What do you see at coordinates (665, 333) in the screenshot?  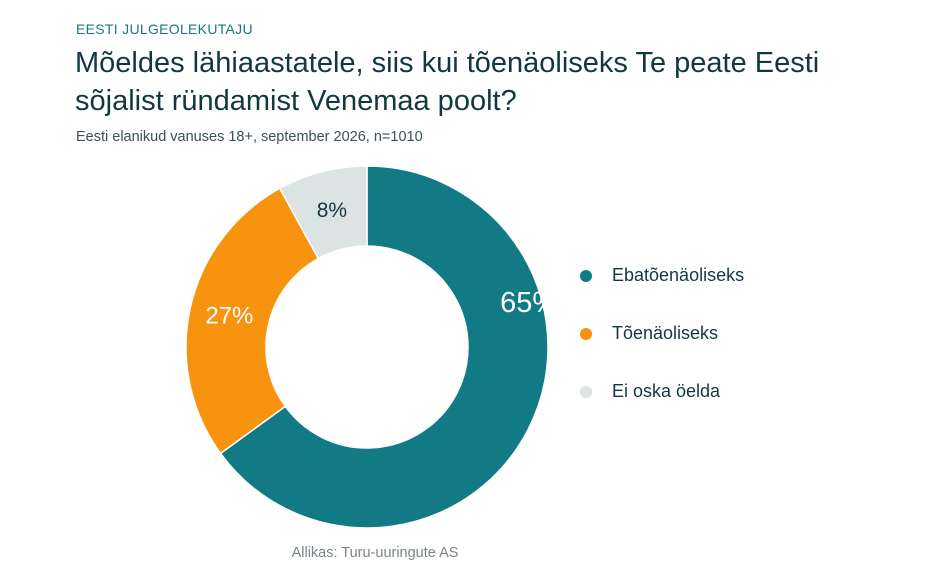 I see `legend-label: Tõenäoliseks` at bounding box center [665, 333].